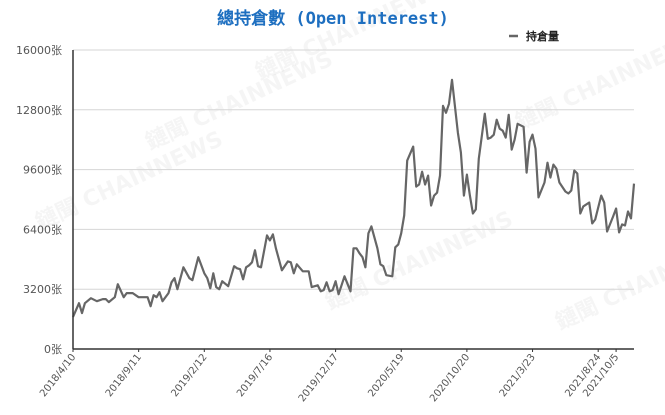  What do you see at coordinates (39, 200) in the screenshot?
I see `y-axis-ticks: 0张 3200张 6400张 9600张 12800张 16000张` at bounding box center [39, 200].